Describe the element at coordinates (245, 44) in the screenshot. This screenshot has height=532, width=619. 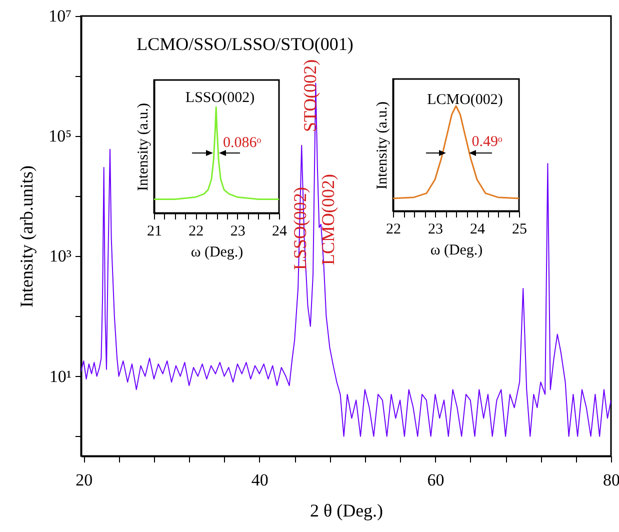
I see `text: LCMO/SSO/LSSO/STO(001)` at that location.